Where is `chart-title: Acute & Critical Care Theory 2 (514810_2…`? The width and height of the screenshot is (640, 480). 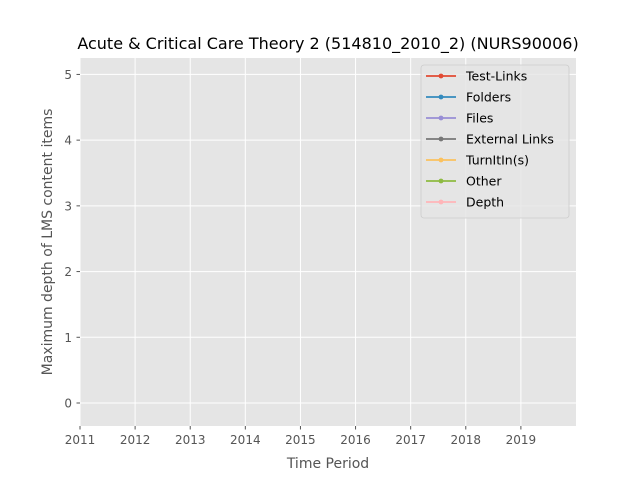 chart-title: Acute & Critical Care Theory 2 (514810_2… is located at coordinates (327, 44).